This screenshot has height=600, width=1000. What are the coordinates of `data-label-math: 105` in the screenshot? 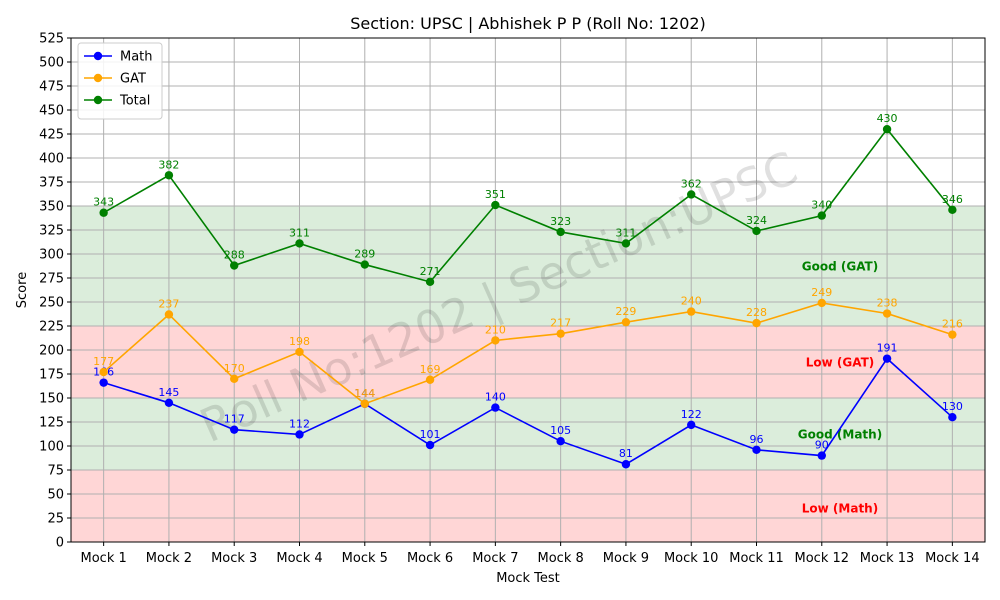 It's located at (560, 430).